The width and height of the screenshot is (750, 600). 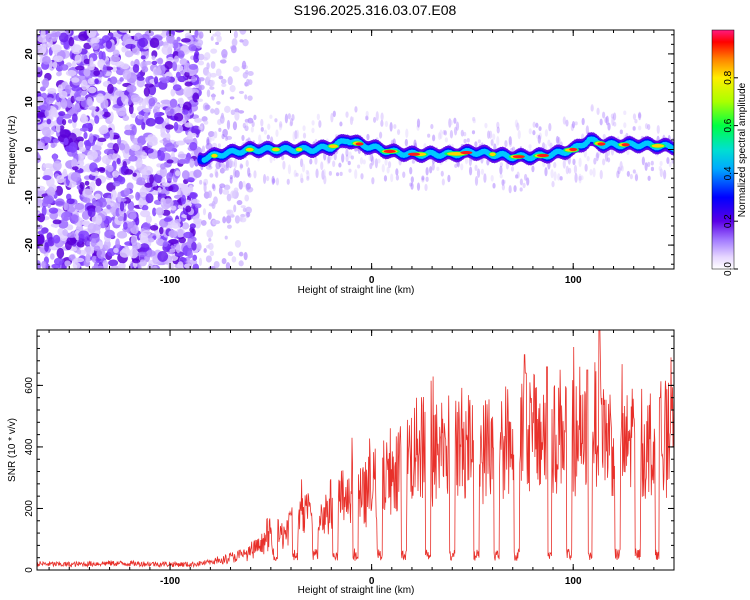 What do you see at coordinates (12, 150) in the screenshot?
I see `spectrogram-ylabel: Frequency (Hz)` at bounding box center [12, 150].